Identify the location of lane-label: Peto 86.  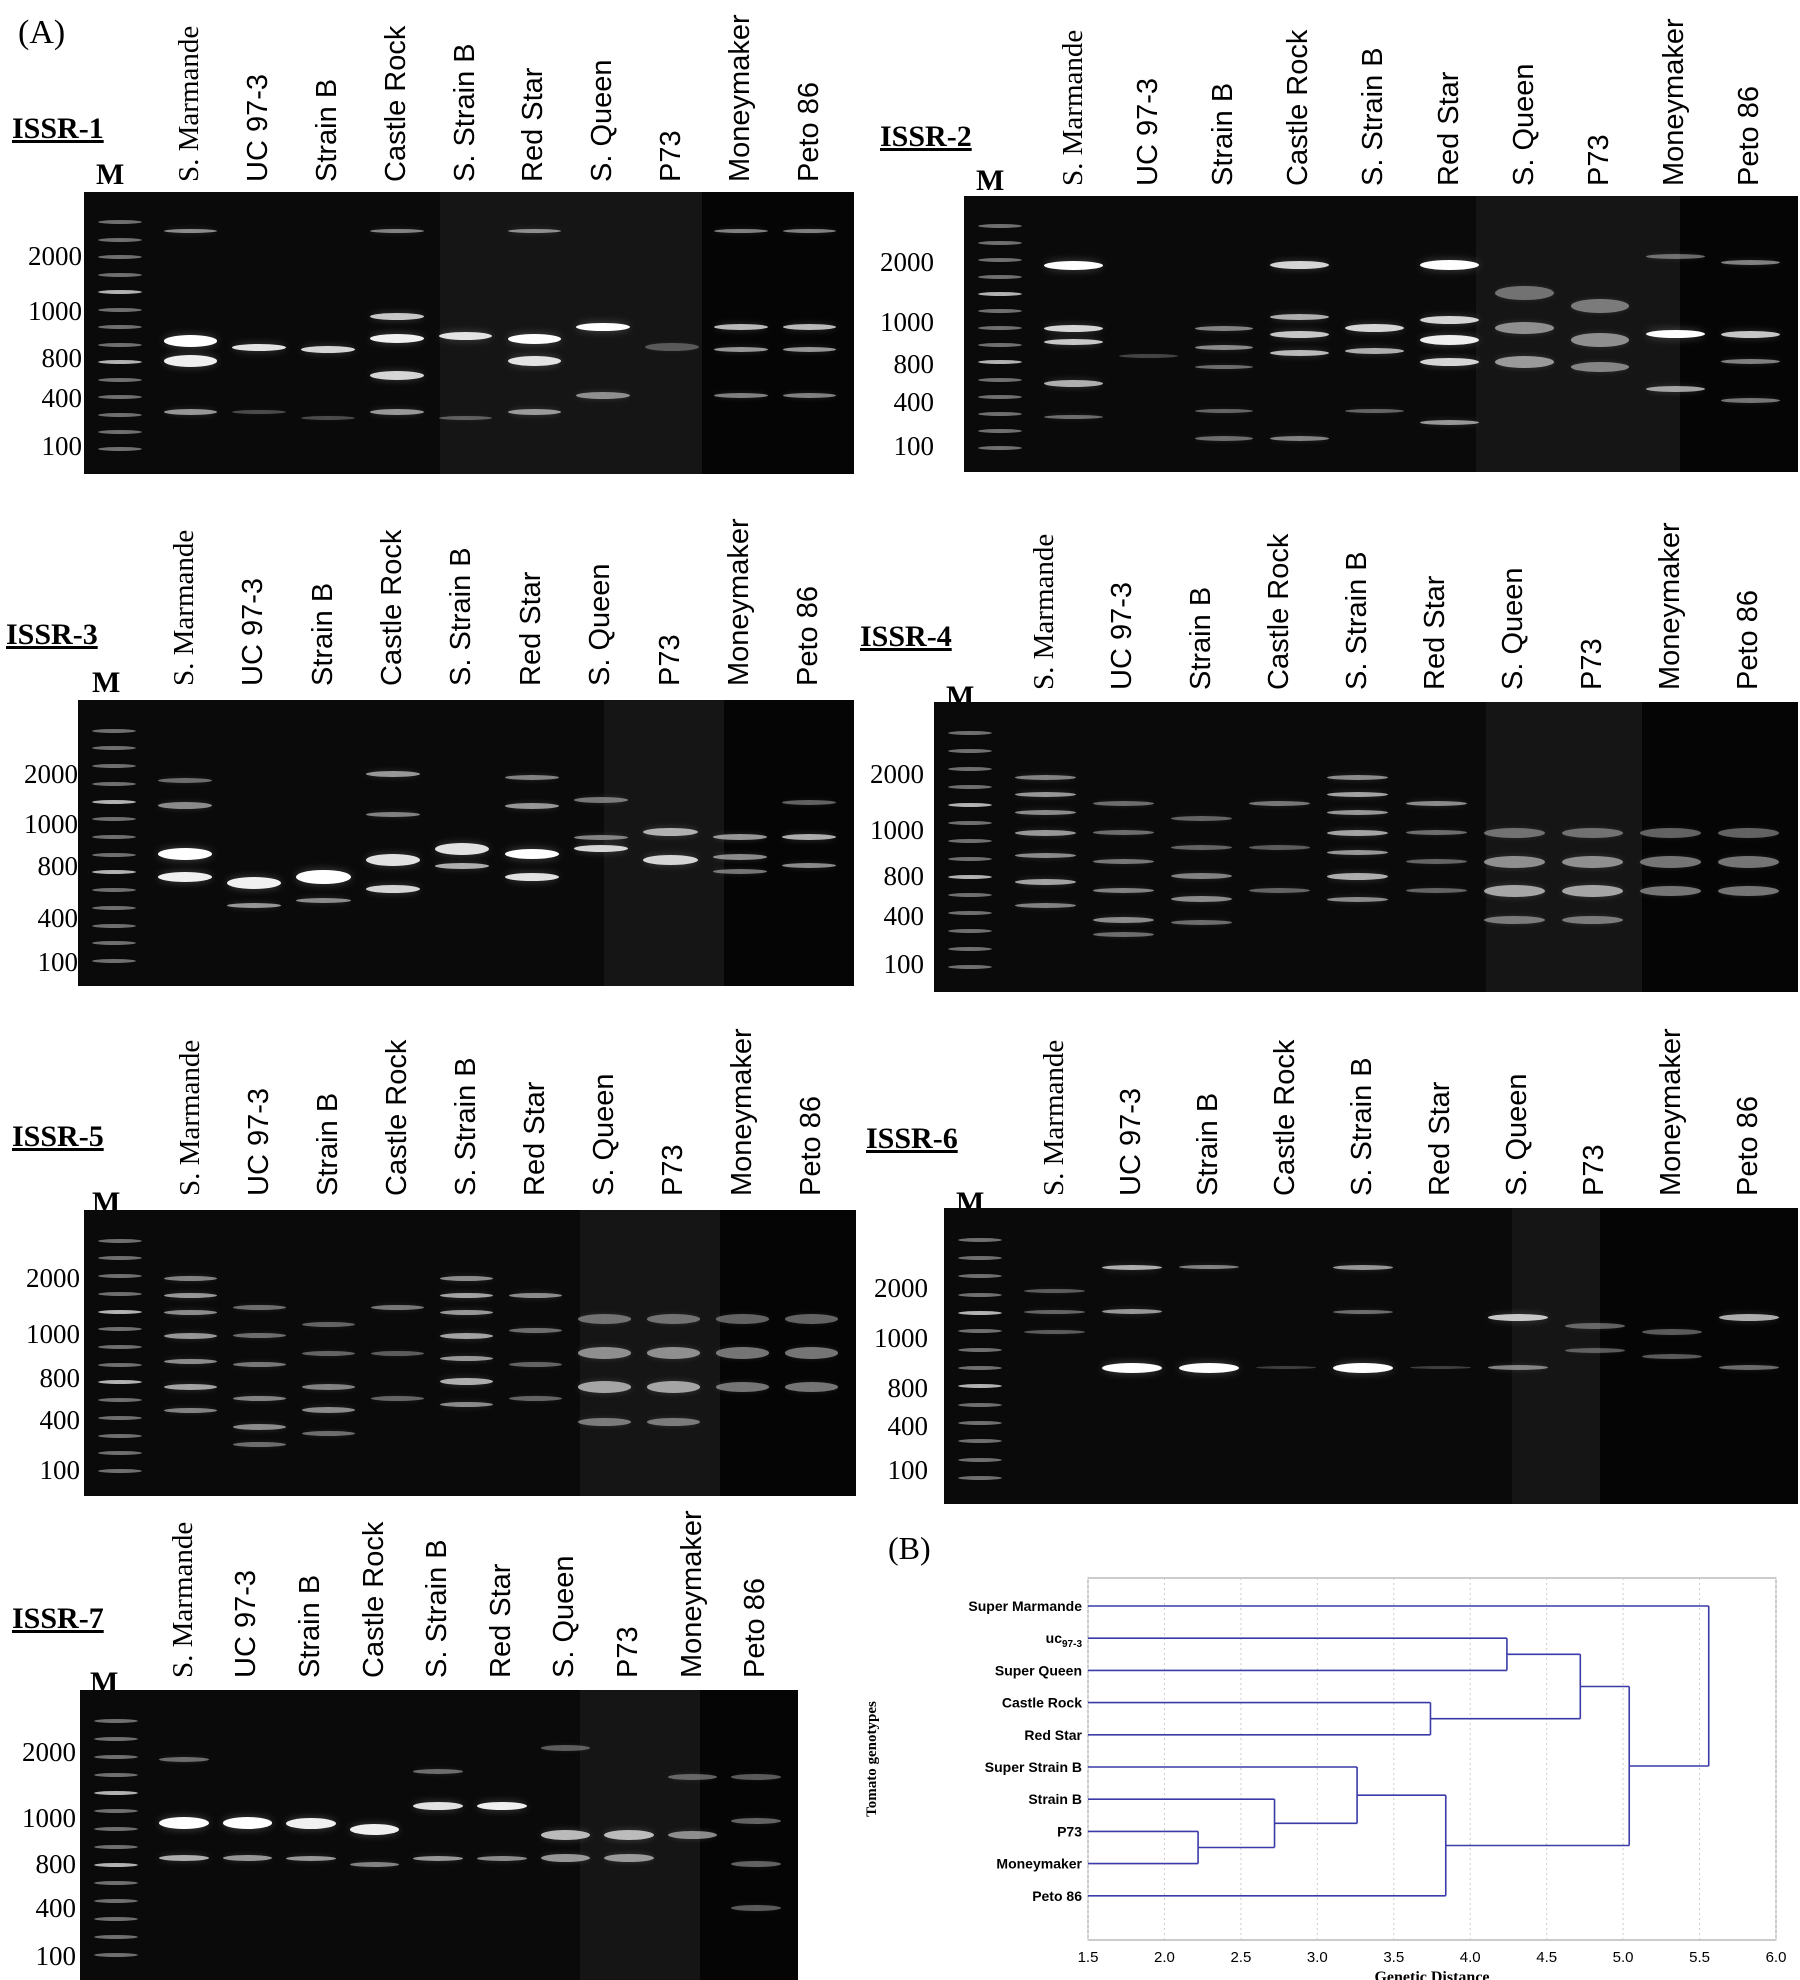
(808, 636).